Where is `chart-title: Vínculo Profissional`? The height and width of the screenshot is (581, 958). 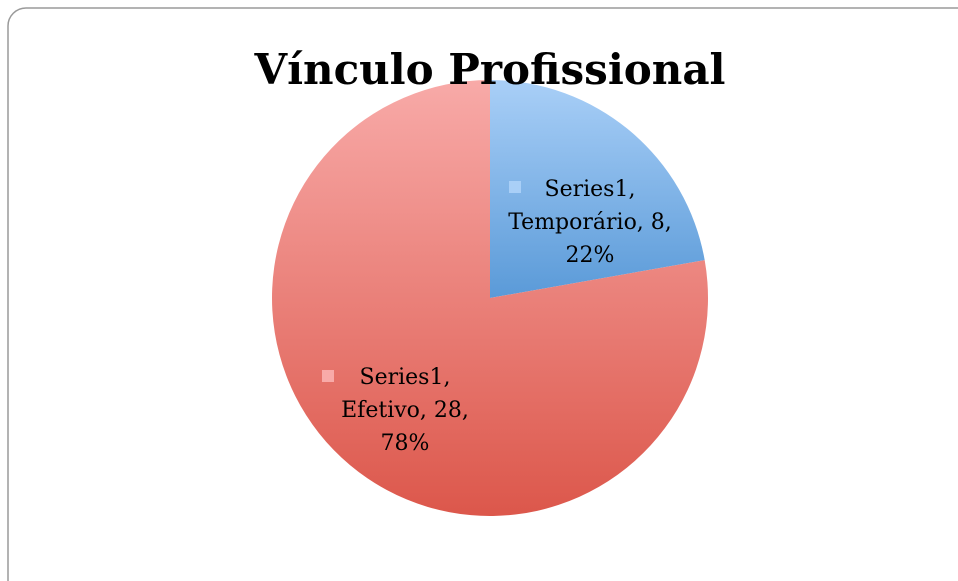
chart-title: Vínculo Profissional is located at coordinates (489, 69).